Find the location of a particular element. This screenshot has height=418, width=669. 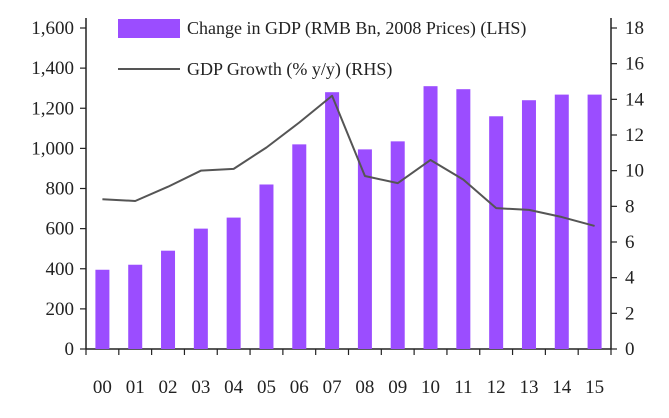

x-tick-label: 06 is located at coordinates (299, 387).